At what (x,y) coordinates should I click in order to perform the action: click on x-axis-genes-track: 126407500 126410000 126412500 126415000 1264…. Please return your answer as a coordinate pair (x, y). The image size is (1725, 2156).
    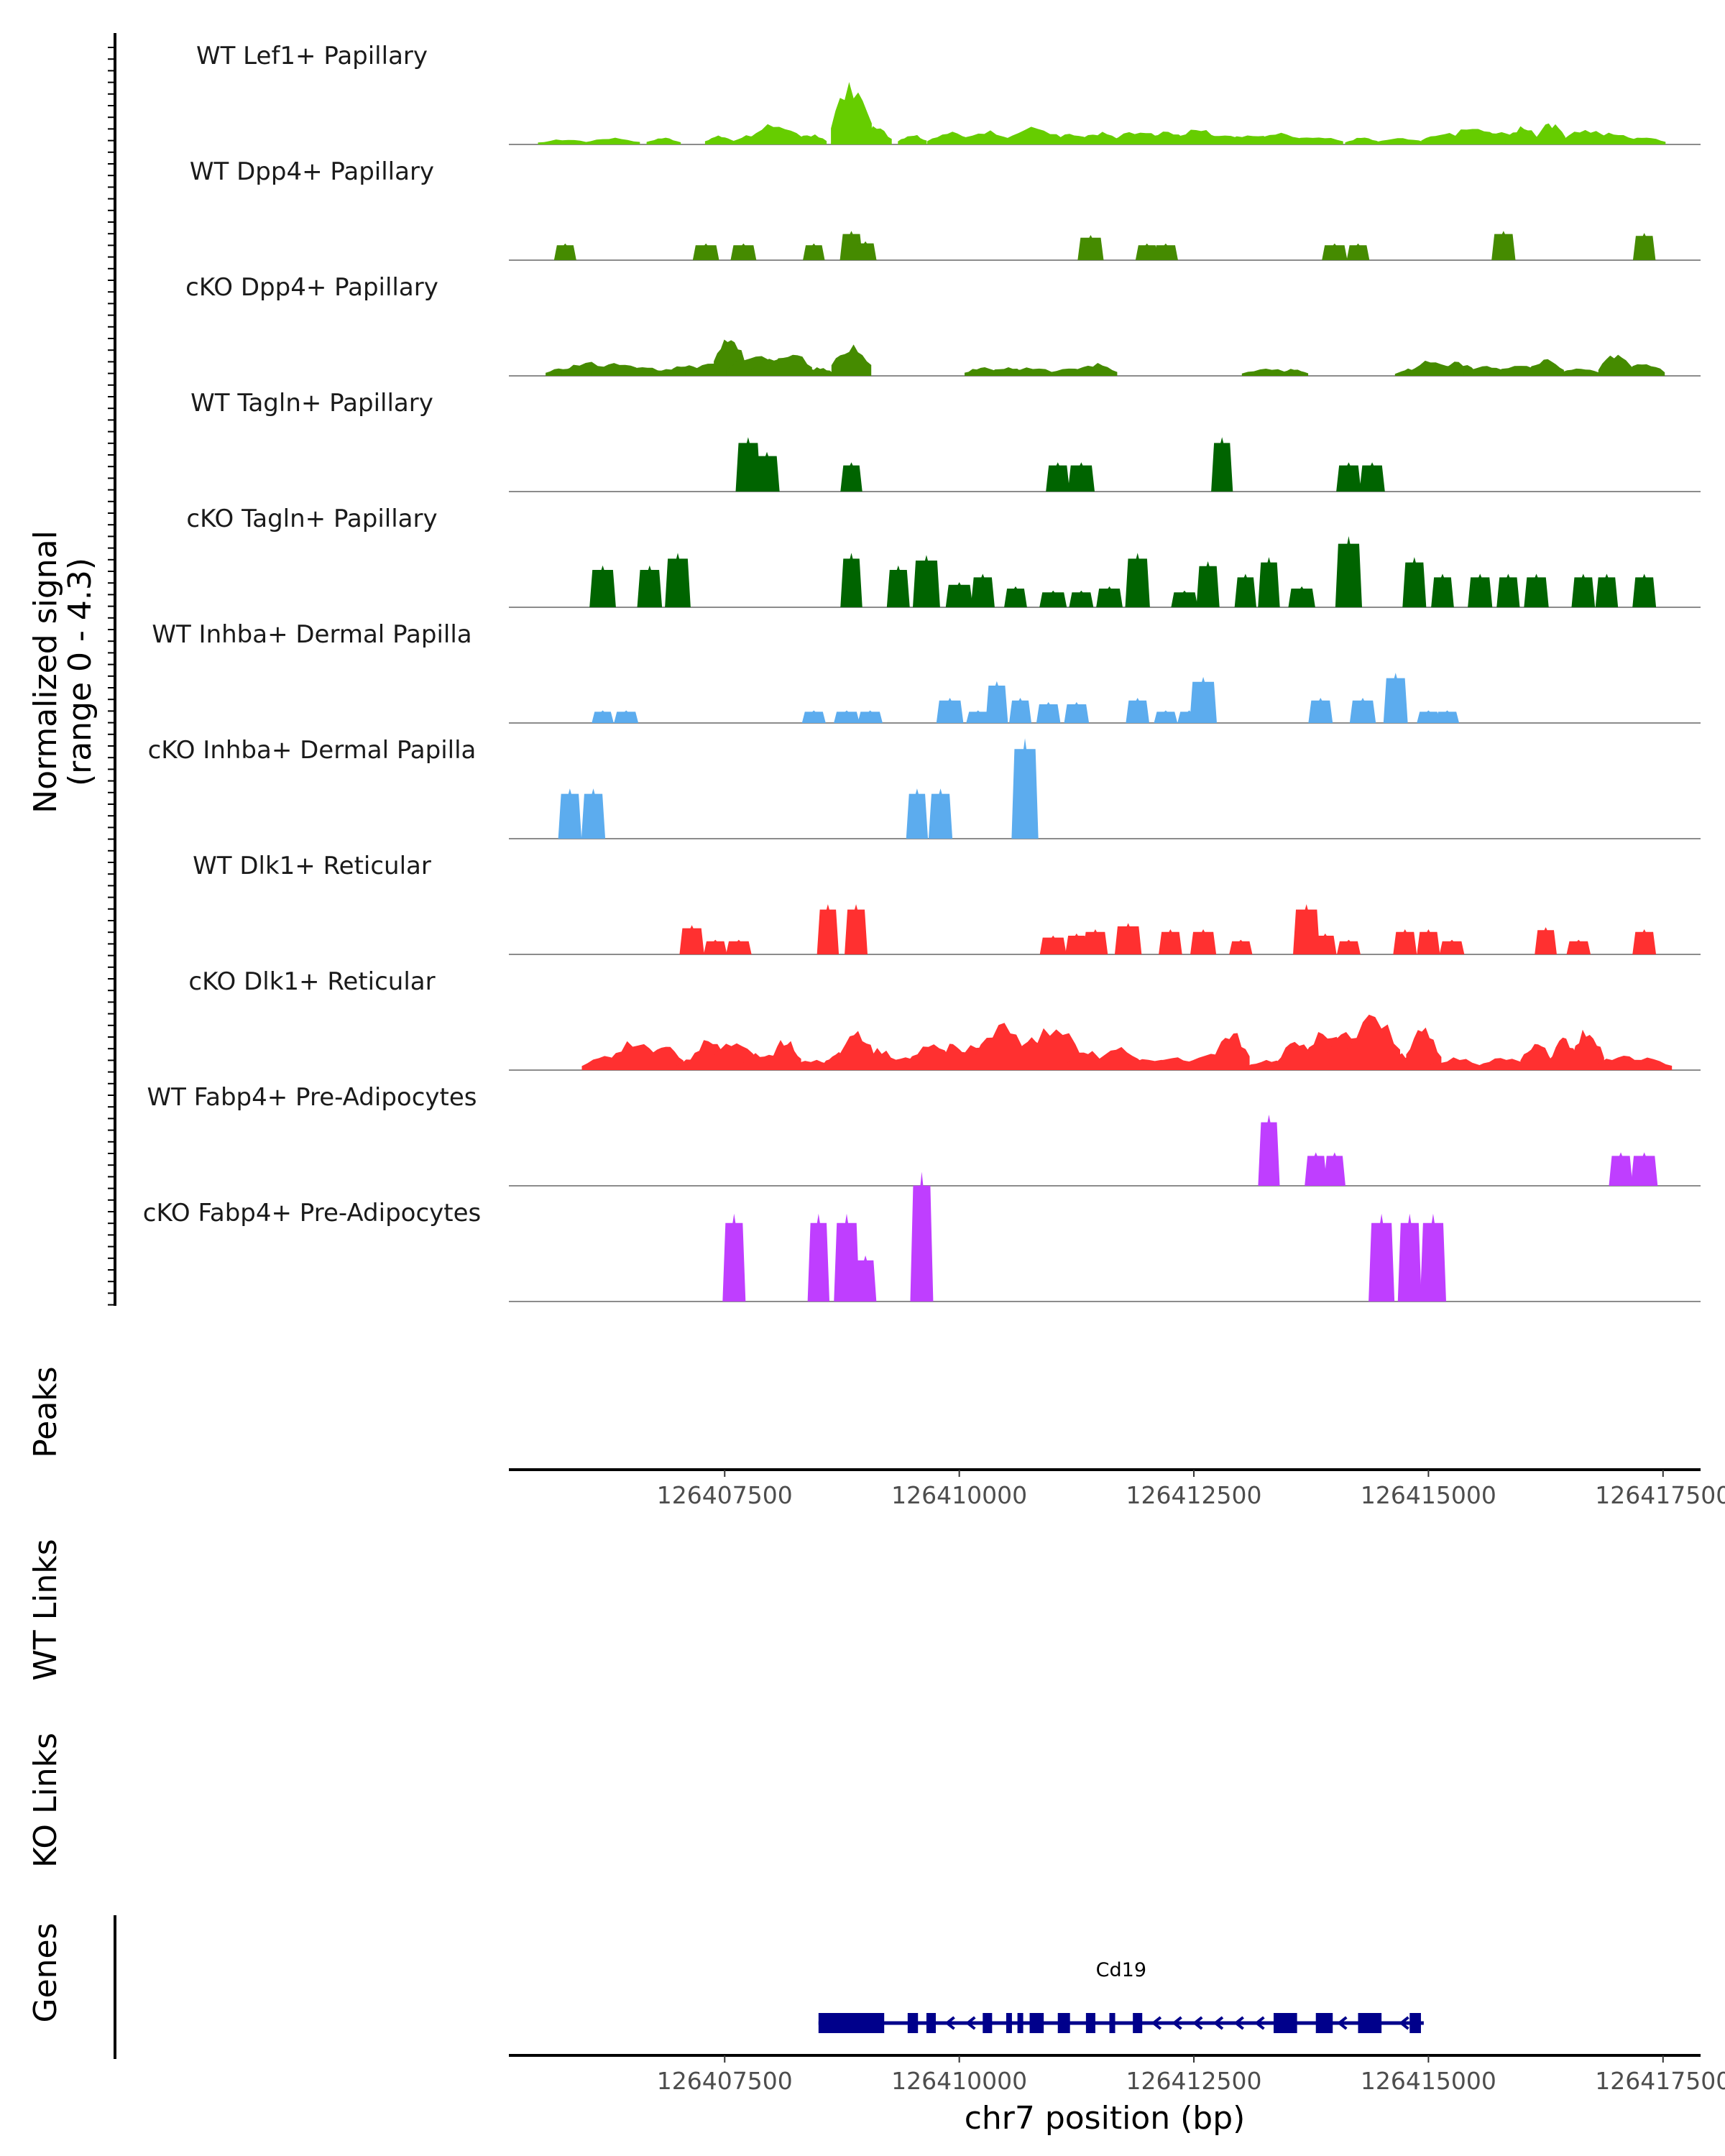
    Looking at the image, I should click on (1117, 2074).